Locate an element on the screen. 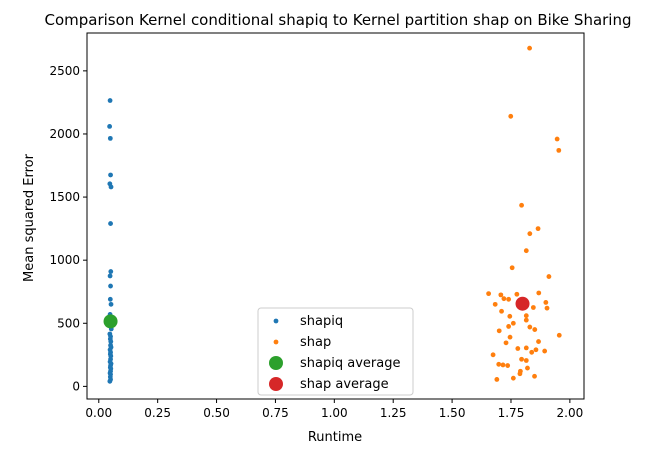 Image resolution: width=669 pixels, height=459 pixels. legend-label: shap is located at coordinates (315, 342).